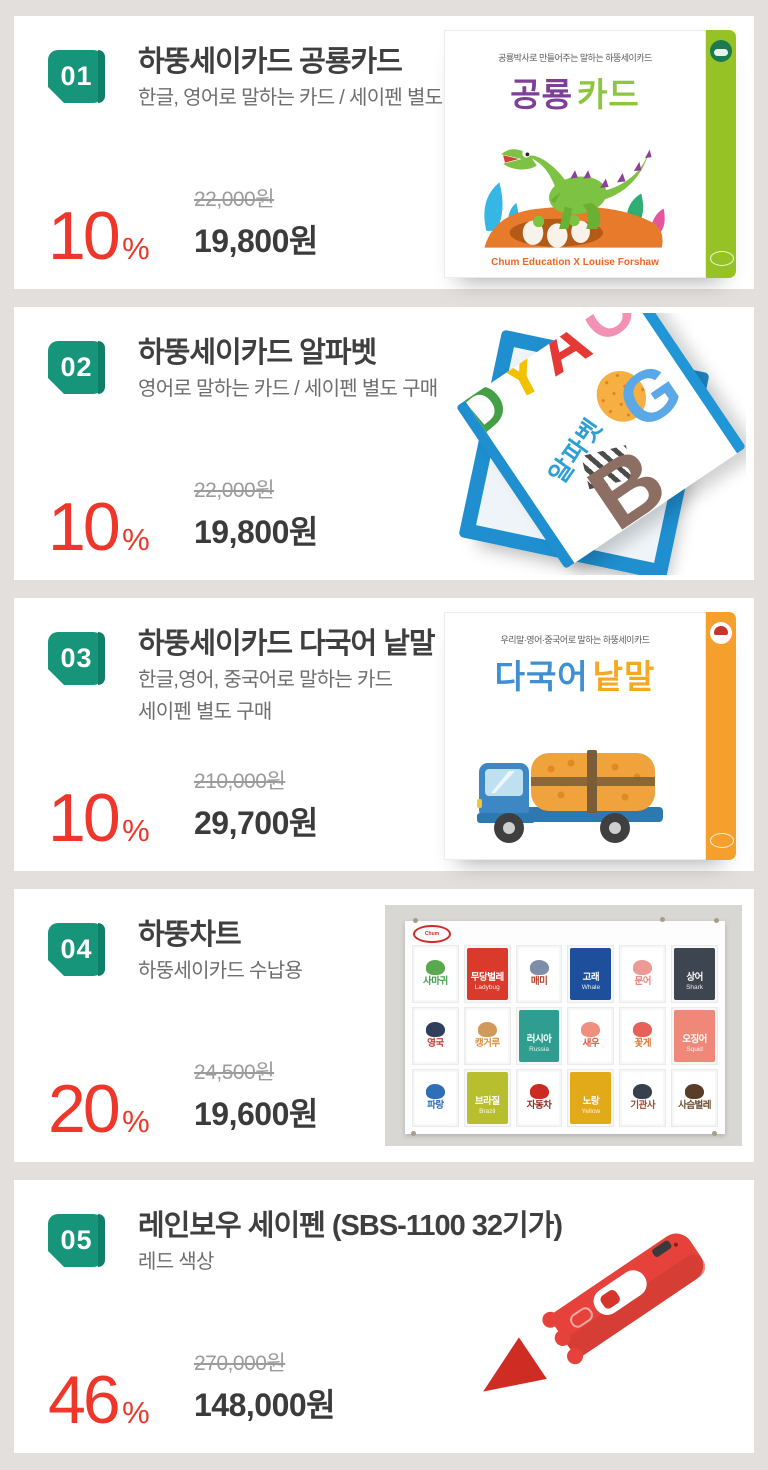 The width and height of the screenshot is (768, 1470). Describe the element at coordinates (234, 199) in the screenshot. I see `original-price: 22,000원` at that location.